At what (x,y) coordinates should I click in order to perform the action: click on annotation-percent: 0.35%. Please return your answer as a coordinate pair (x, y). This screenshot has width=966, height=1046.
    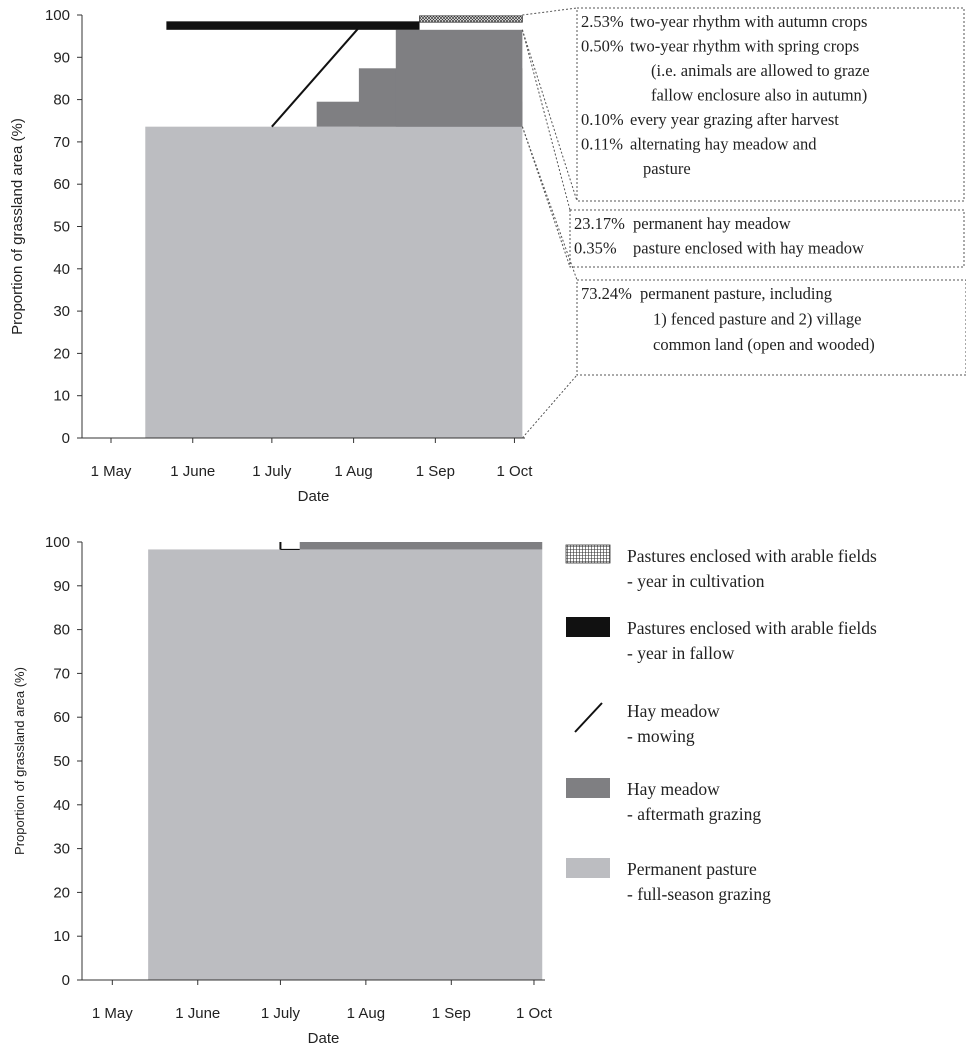
    Looking at the image, I should click on (595, 248).